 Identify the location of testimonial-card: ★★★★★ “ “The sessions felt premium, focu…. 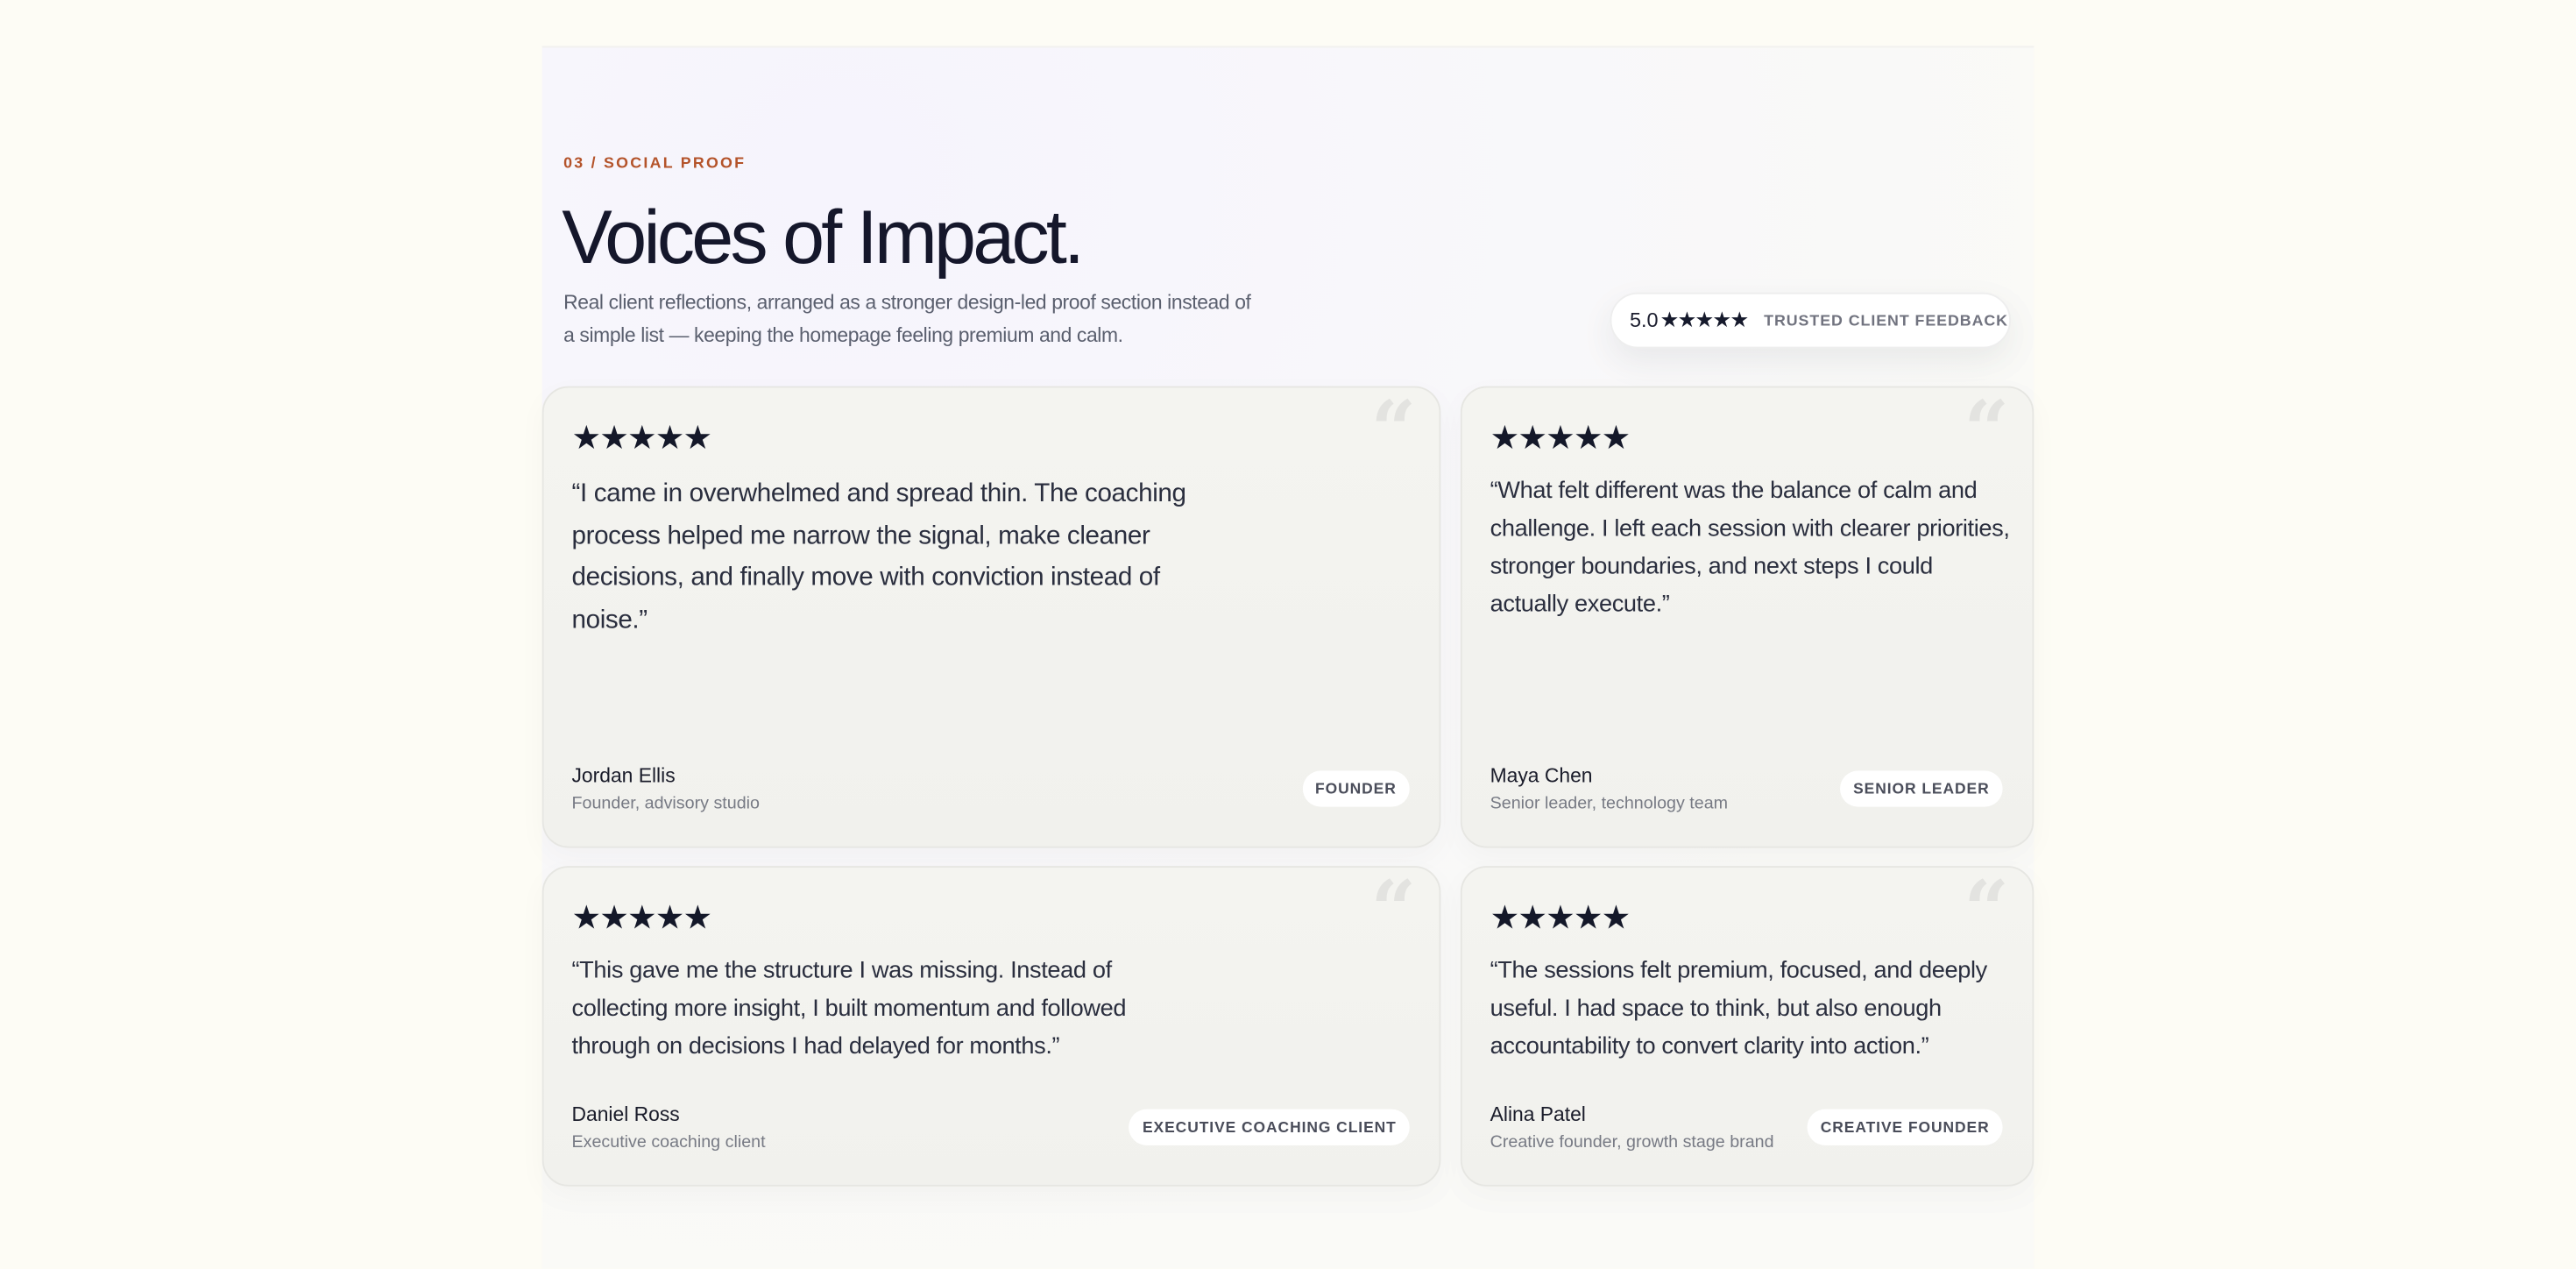
(1747, 1025).